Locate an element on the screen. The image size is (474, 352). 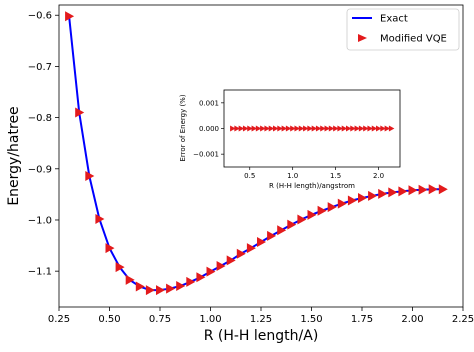
legend: Exact Modified VQE is located at coordinates (403, 29).